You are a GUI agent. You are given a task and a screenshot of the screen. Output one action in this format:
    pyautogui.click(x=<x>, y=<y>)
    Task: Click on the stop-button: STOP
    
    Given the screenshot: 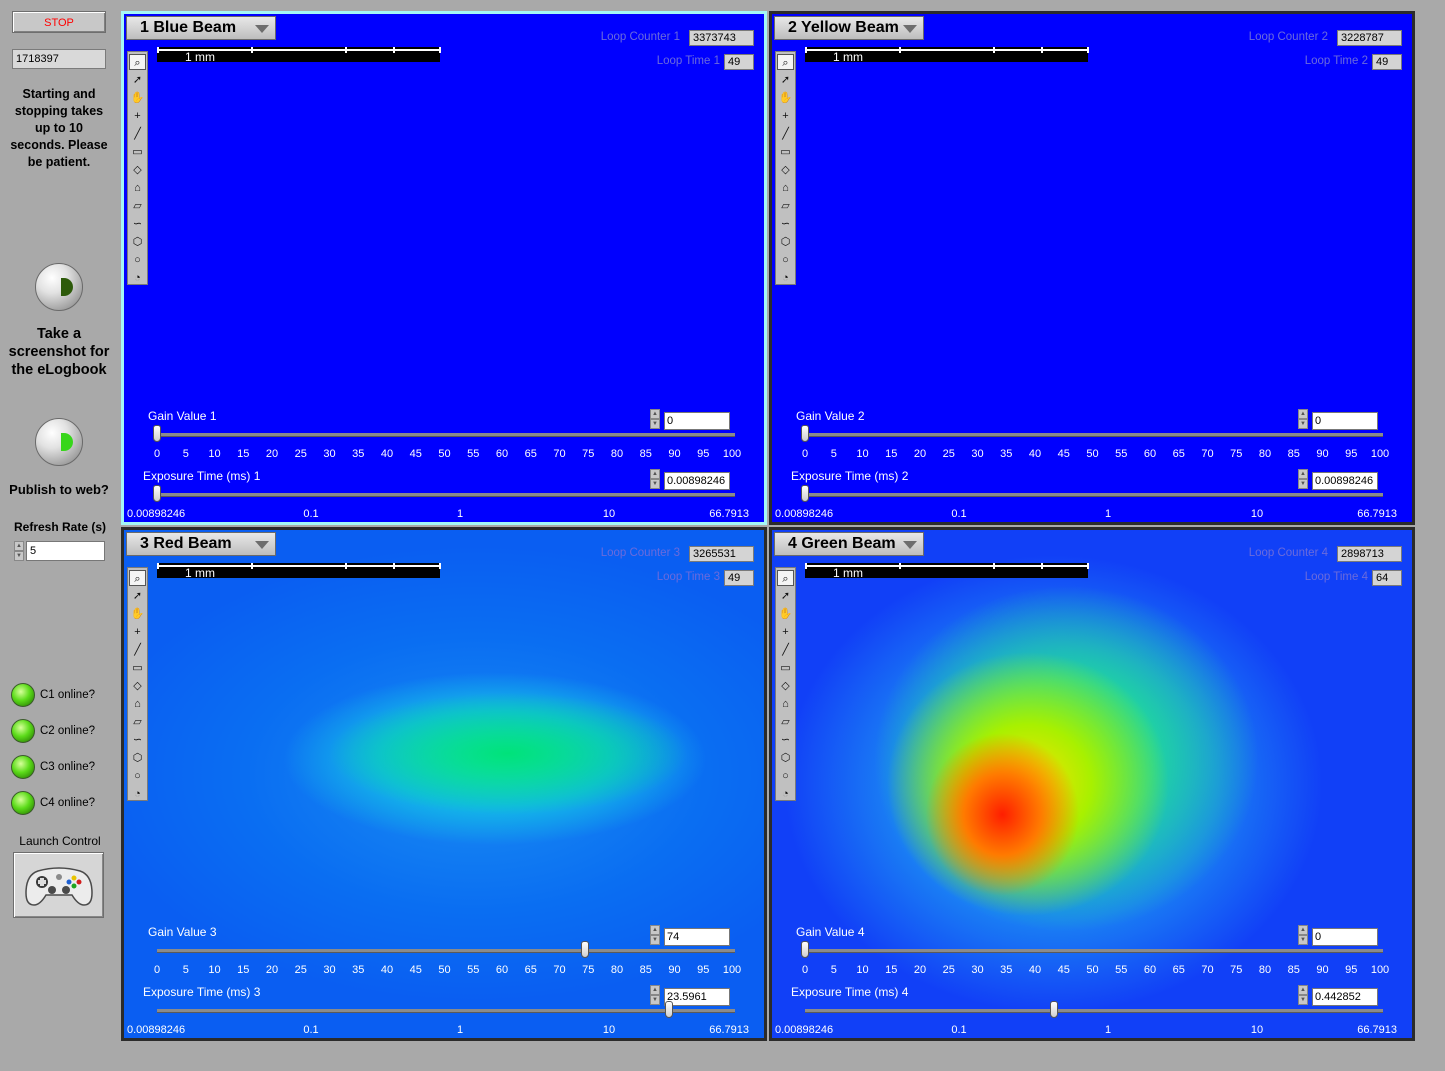 What is the action you would take?
    pyautogui.click(x=59, y=22)
    